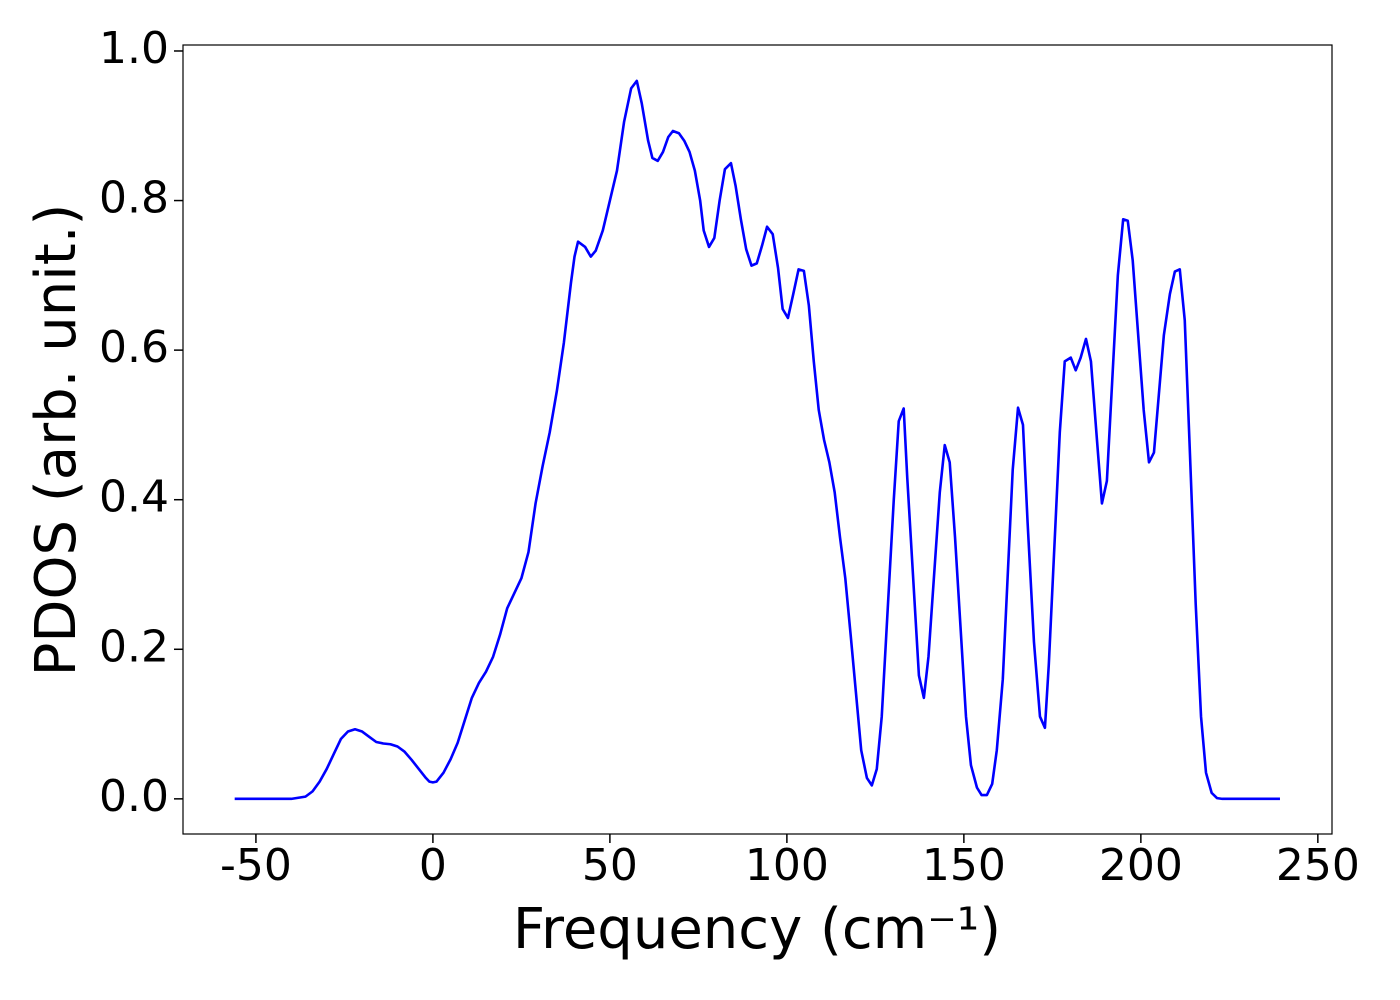 The height and width of the screenshot is (1000, 1400). What do you see at coordinates (134, 796) in the screenshot?
I see `y-tick-label: 0.0` at bounding box center [134, 796].